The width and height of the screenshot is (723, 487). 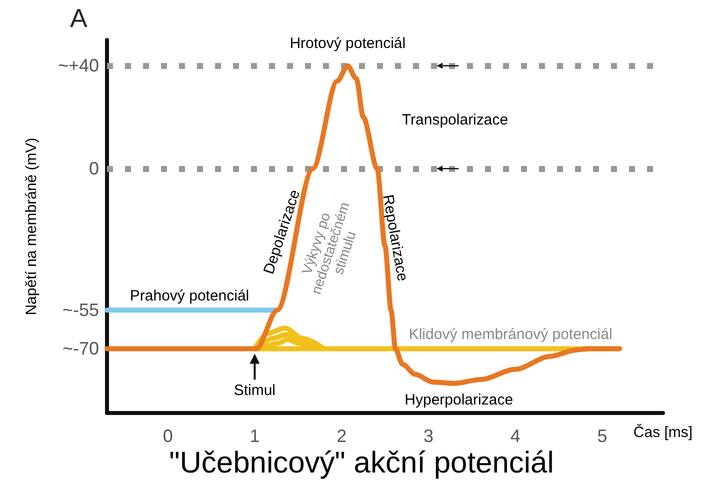 I want to click on annotation: Stimul, so click(x=255, y=391).